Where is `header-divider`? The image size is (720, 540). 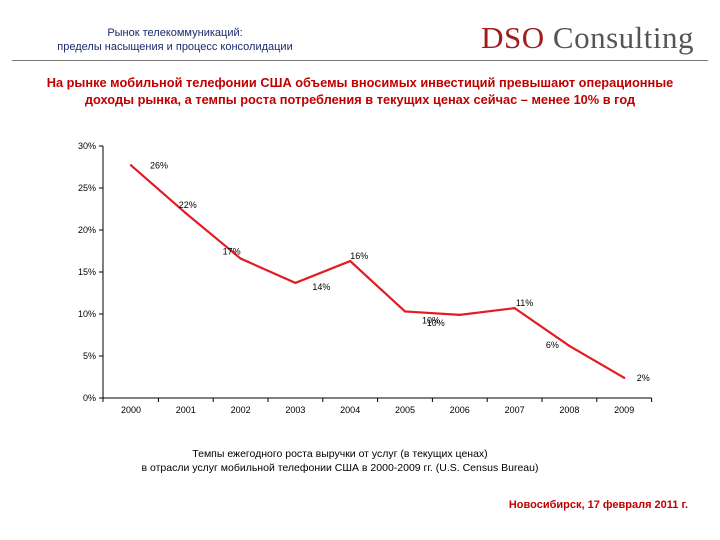 header-divider is located at coordinates (360, 60).